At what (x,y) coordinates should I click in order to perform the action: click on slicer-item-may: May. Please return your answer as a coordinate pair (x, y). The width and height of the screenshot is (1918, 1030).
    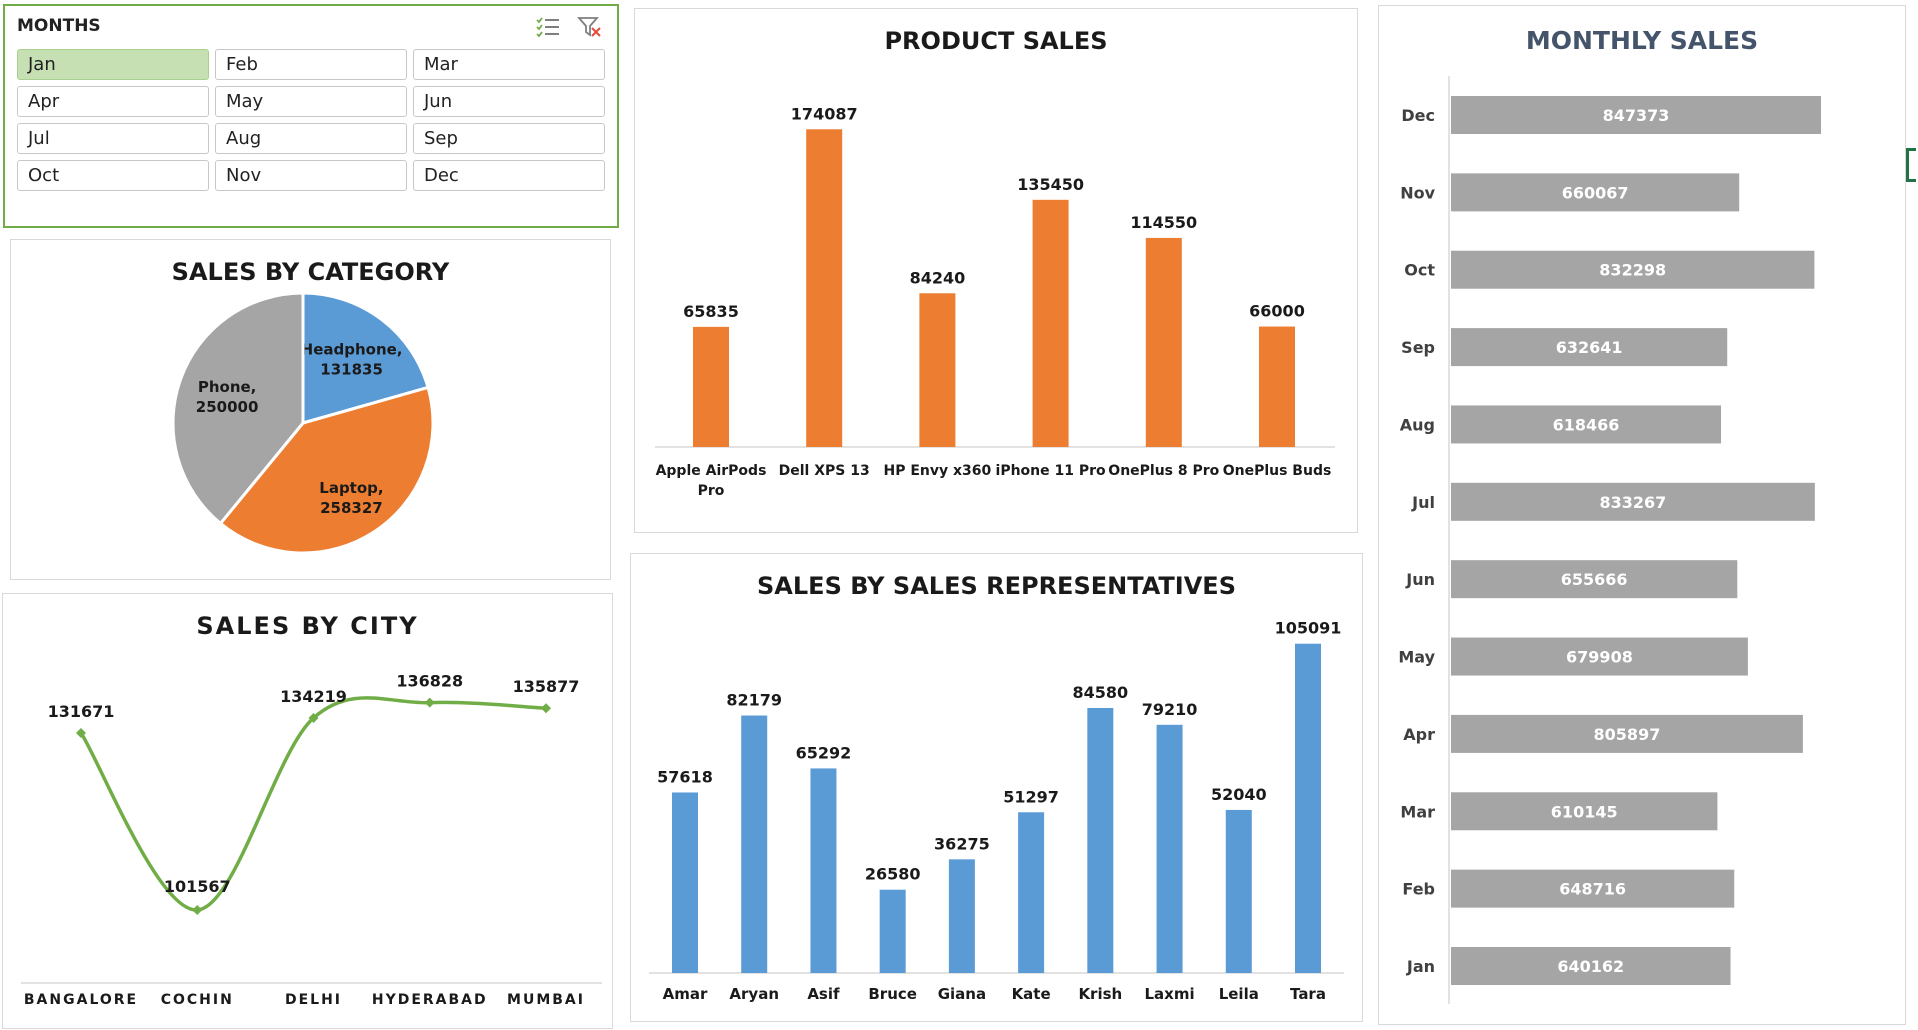
    Looking at the image, I should click on (311, 101).